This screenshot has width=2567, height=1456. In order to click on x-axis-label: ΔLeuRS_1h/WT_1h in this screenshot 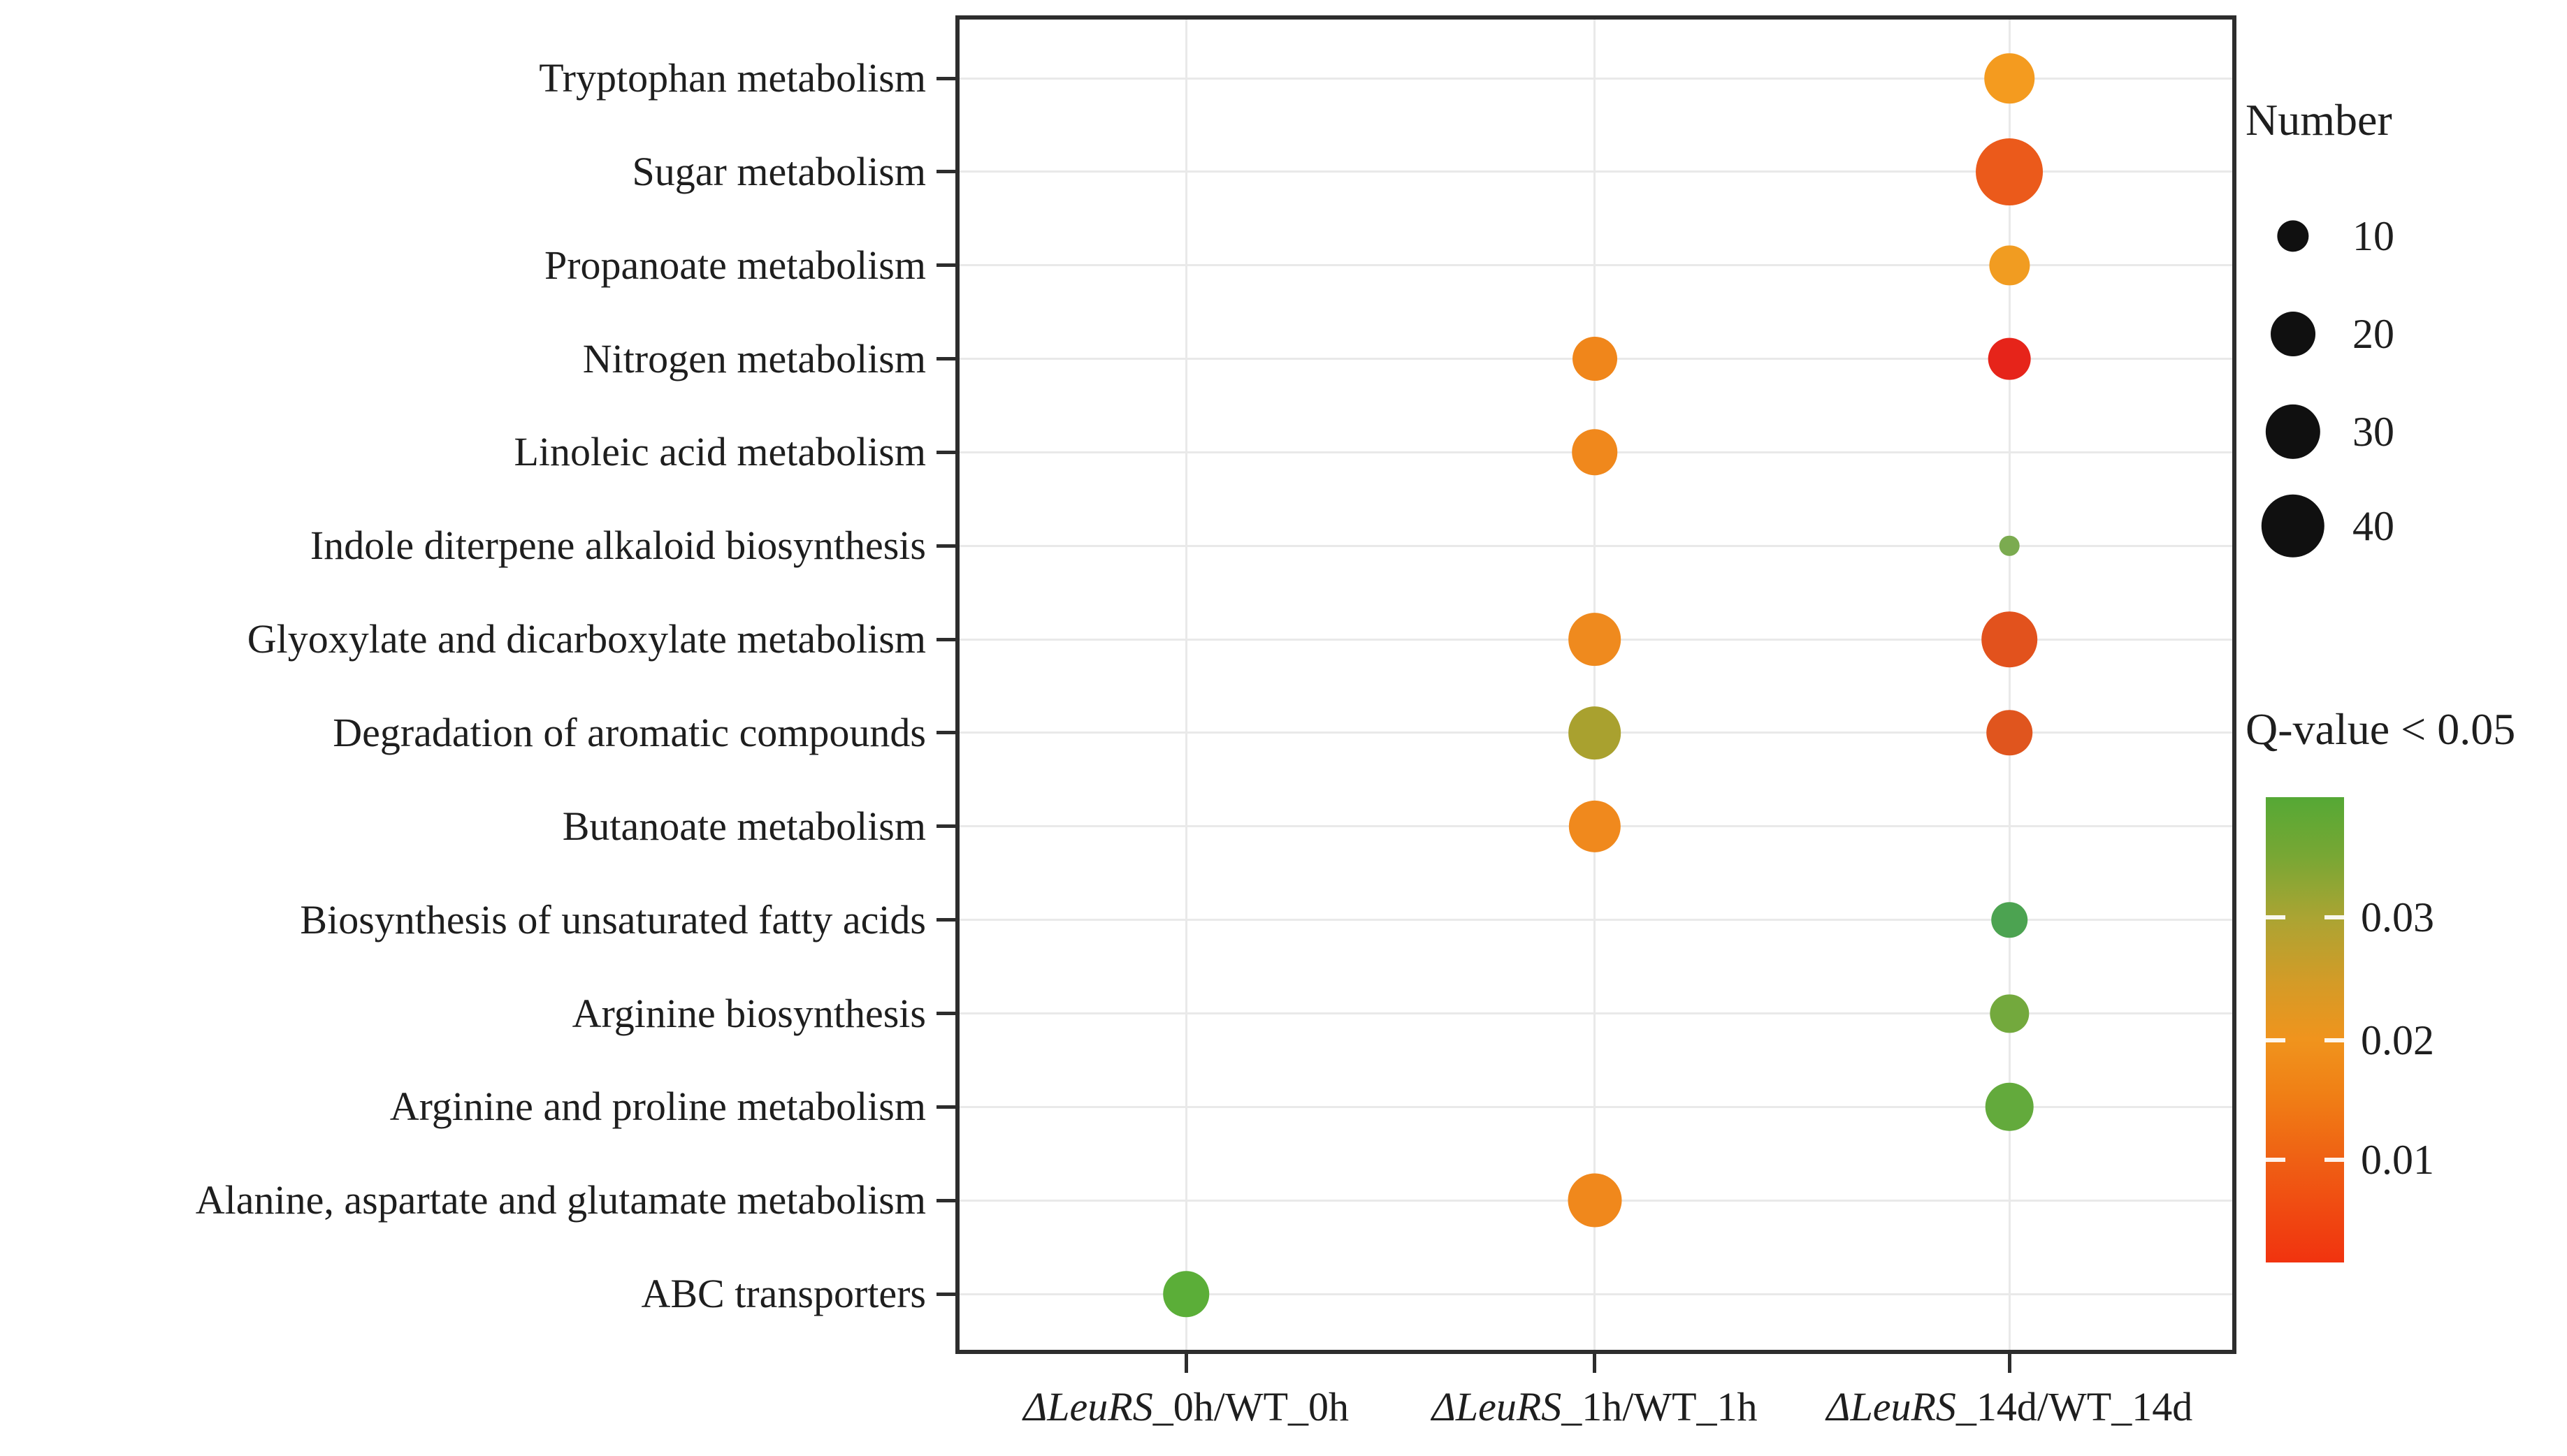, I will do `click(1594, 1406)`.